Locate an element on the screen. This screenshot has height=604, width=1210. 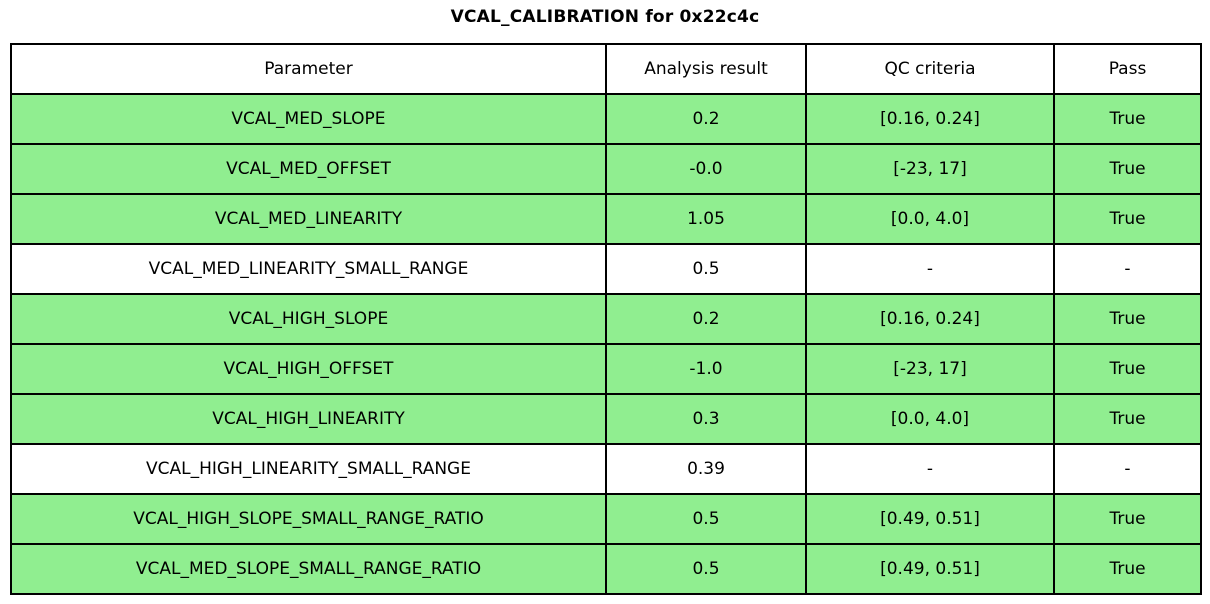
parameter-cell: VCAL_MED_LINEARITY_SMALL_RANGE is located at coordinates (308, 269).